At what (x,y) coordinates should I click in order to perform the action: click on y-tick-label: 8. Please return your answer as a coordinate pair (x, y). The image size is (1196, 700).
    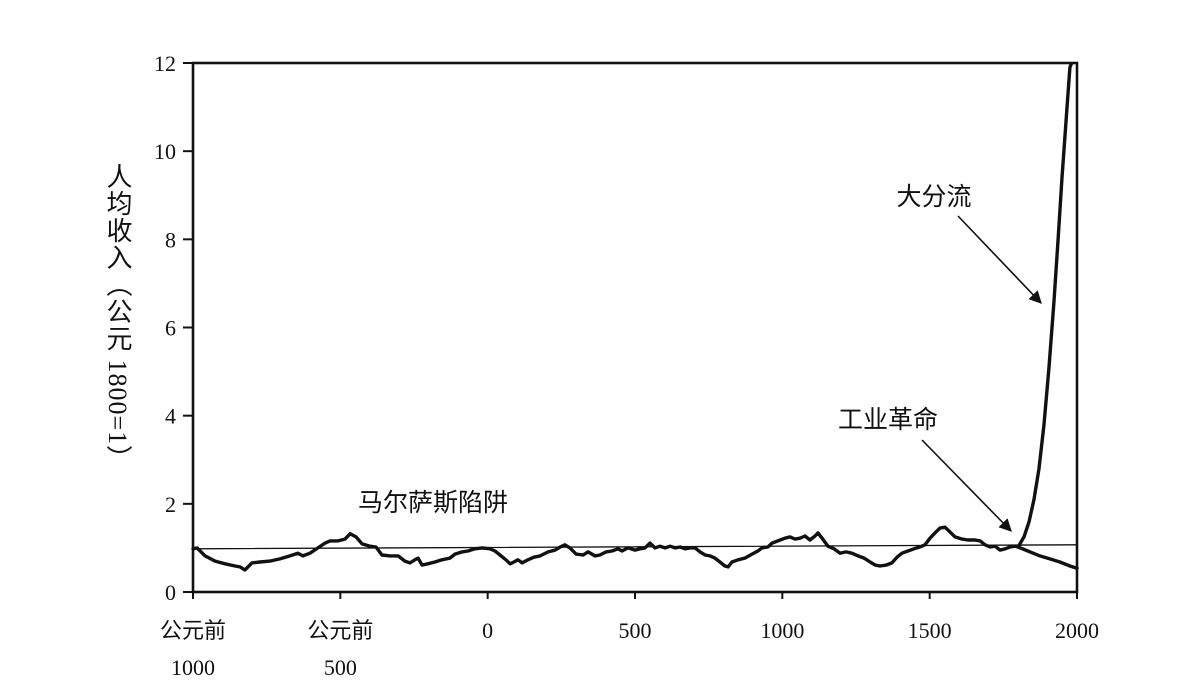
    Looking at the image, I should click on (170, 239).